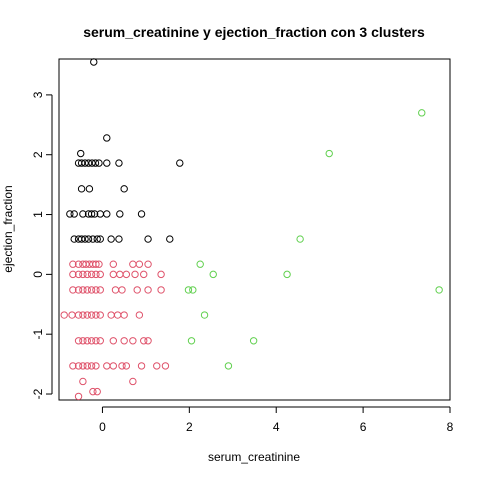  I want to click on y-tick-label: -2, so click(38, 393).